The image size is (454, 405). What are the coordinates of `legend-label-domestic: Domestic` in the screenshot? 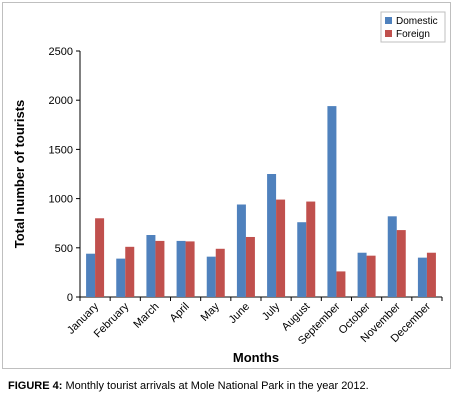 It's located at (417, 21).